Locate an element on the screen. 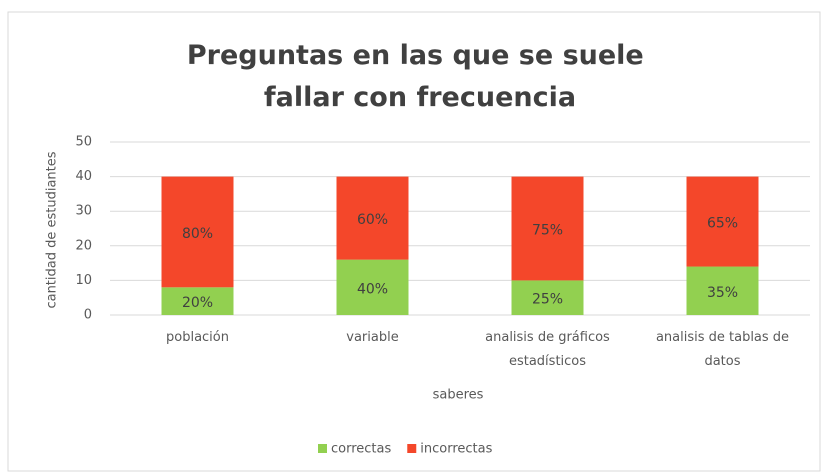 The width and height of the screenshot is (821, 472). y-tick-label: 20 is located at coordinates (83, 245).